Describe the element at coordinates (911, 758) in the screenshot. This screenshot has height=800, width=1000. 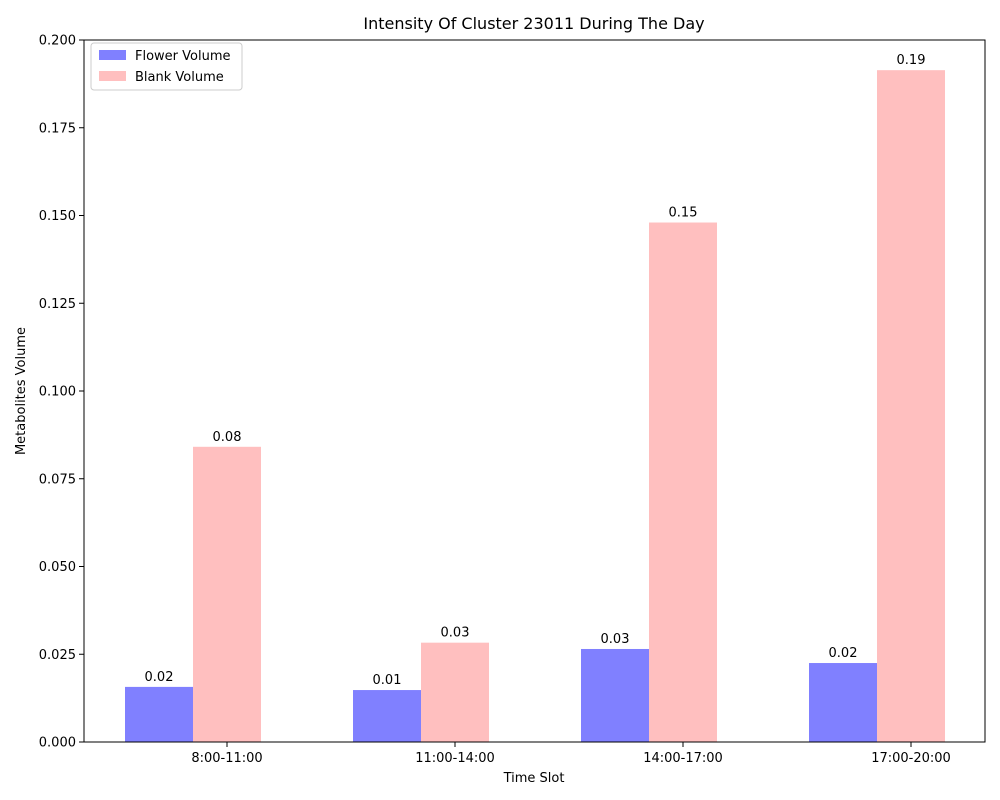
I see `x-tick-label: 17:00-20:00` at that location.